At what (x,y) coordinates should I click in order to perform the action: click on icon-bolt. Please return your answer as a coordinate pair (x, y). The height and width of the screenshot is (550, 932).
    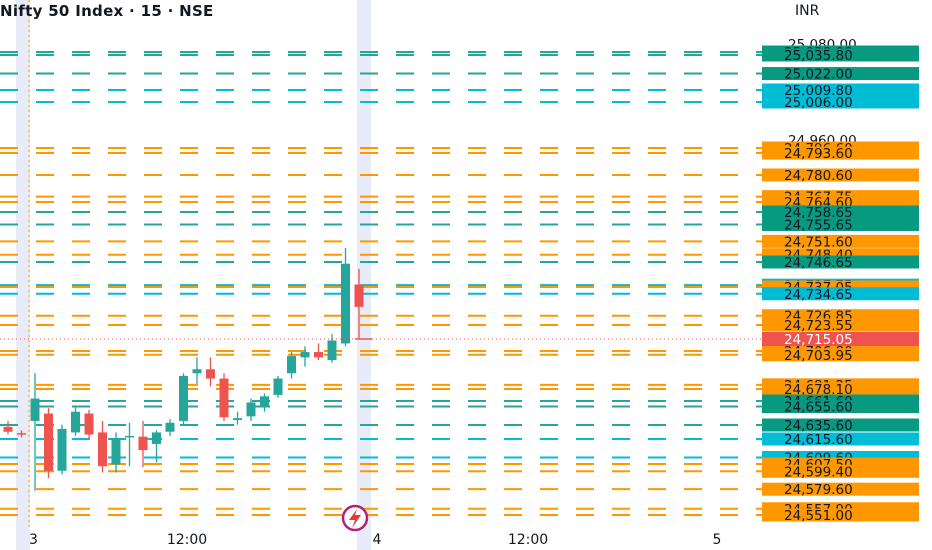
    Looking at the image, I should click on (355, 518).